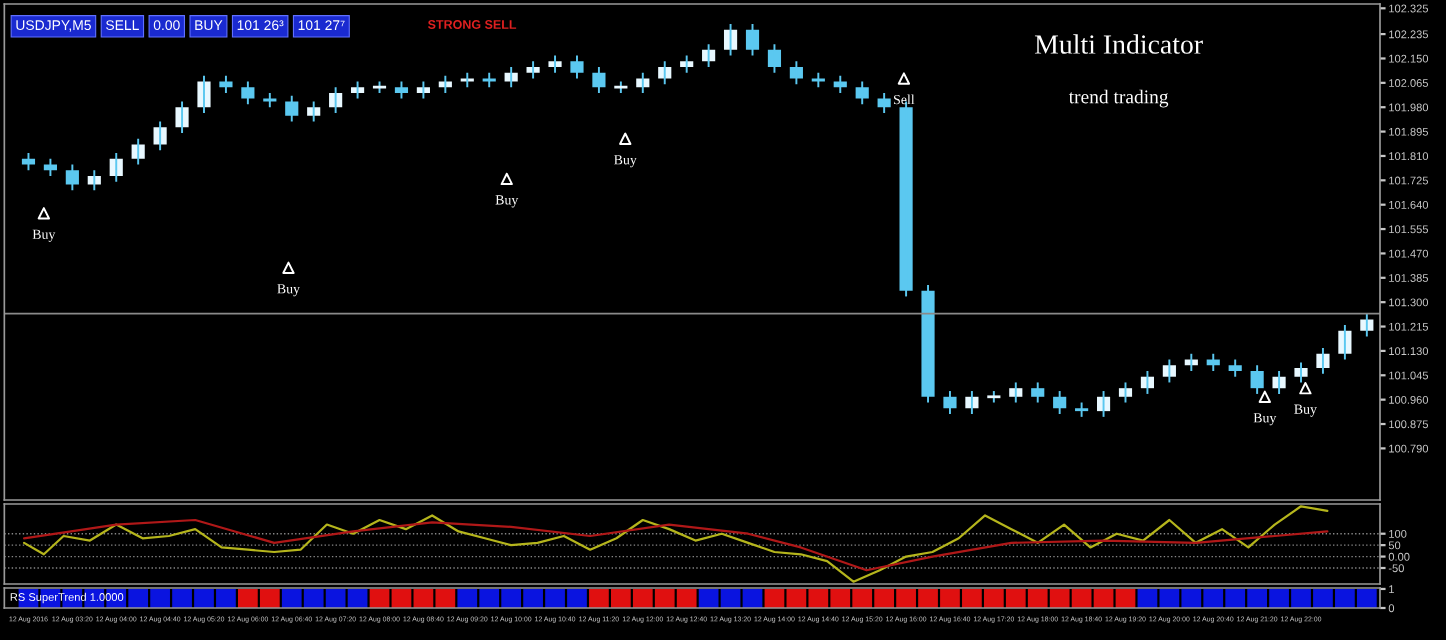 The image size is (1446, 640). Describe the element at coordinates (1118, 98) in the screenshot. I see `text: trend trading` at that location.